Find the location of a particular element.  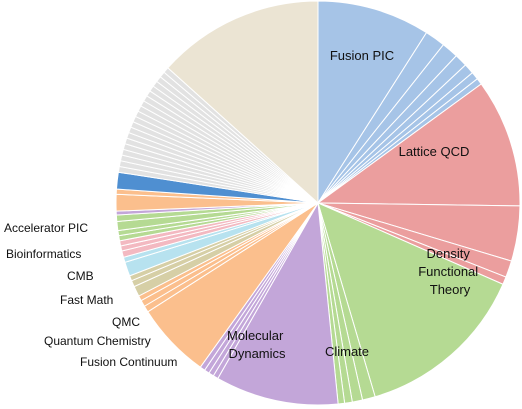

label-climate: Climate is located at coordinates (347, 351).